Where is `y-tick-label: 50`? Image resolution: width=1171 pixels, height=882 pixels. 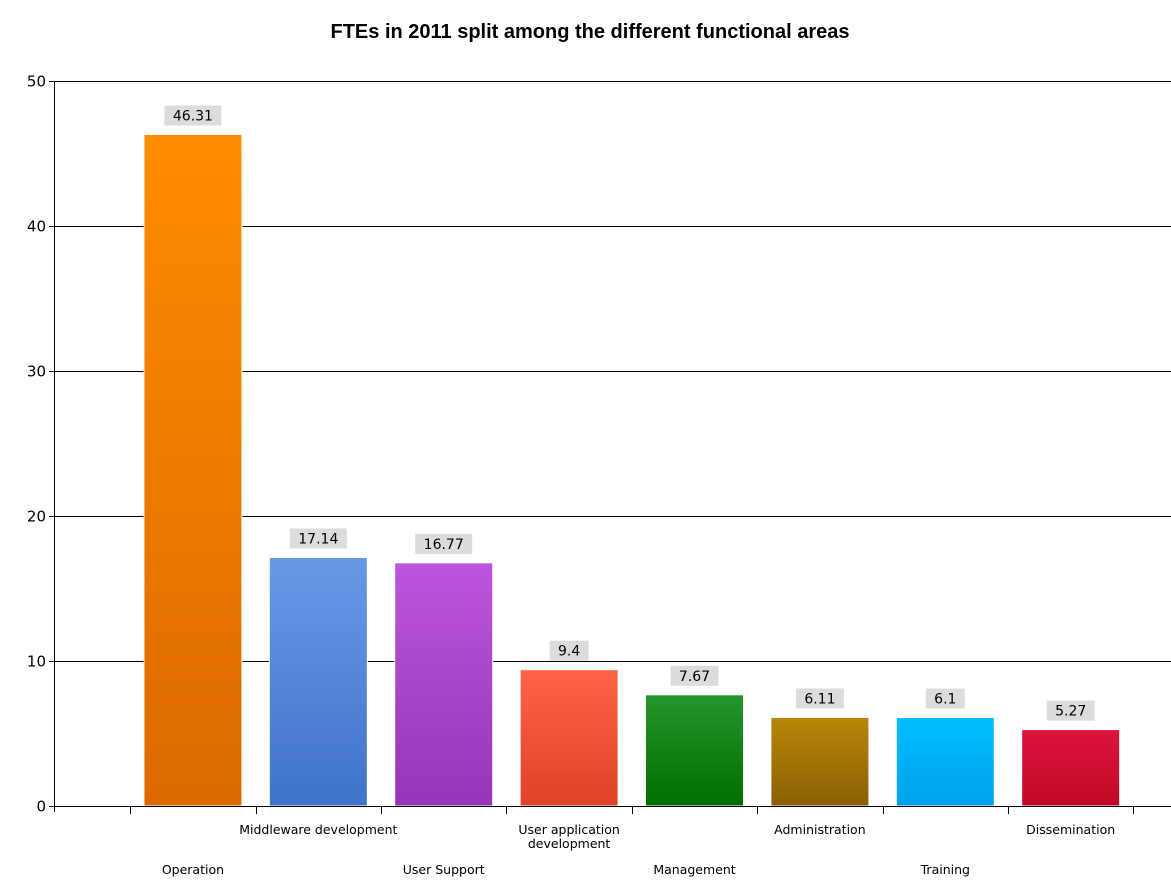
y-tick-label: 50 is located at coordinates (36, 82).